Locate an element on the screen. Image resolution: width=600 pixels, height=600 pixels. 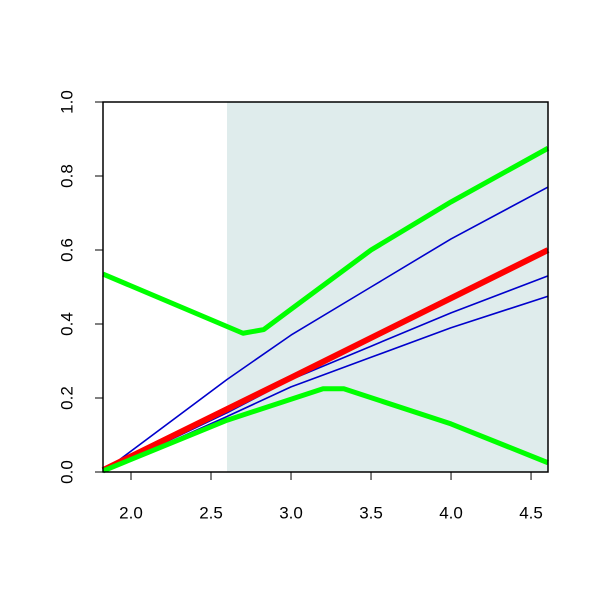
x-tick-label: 3.5 is located at coordinates (371, 512).